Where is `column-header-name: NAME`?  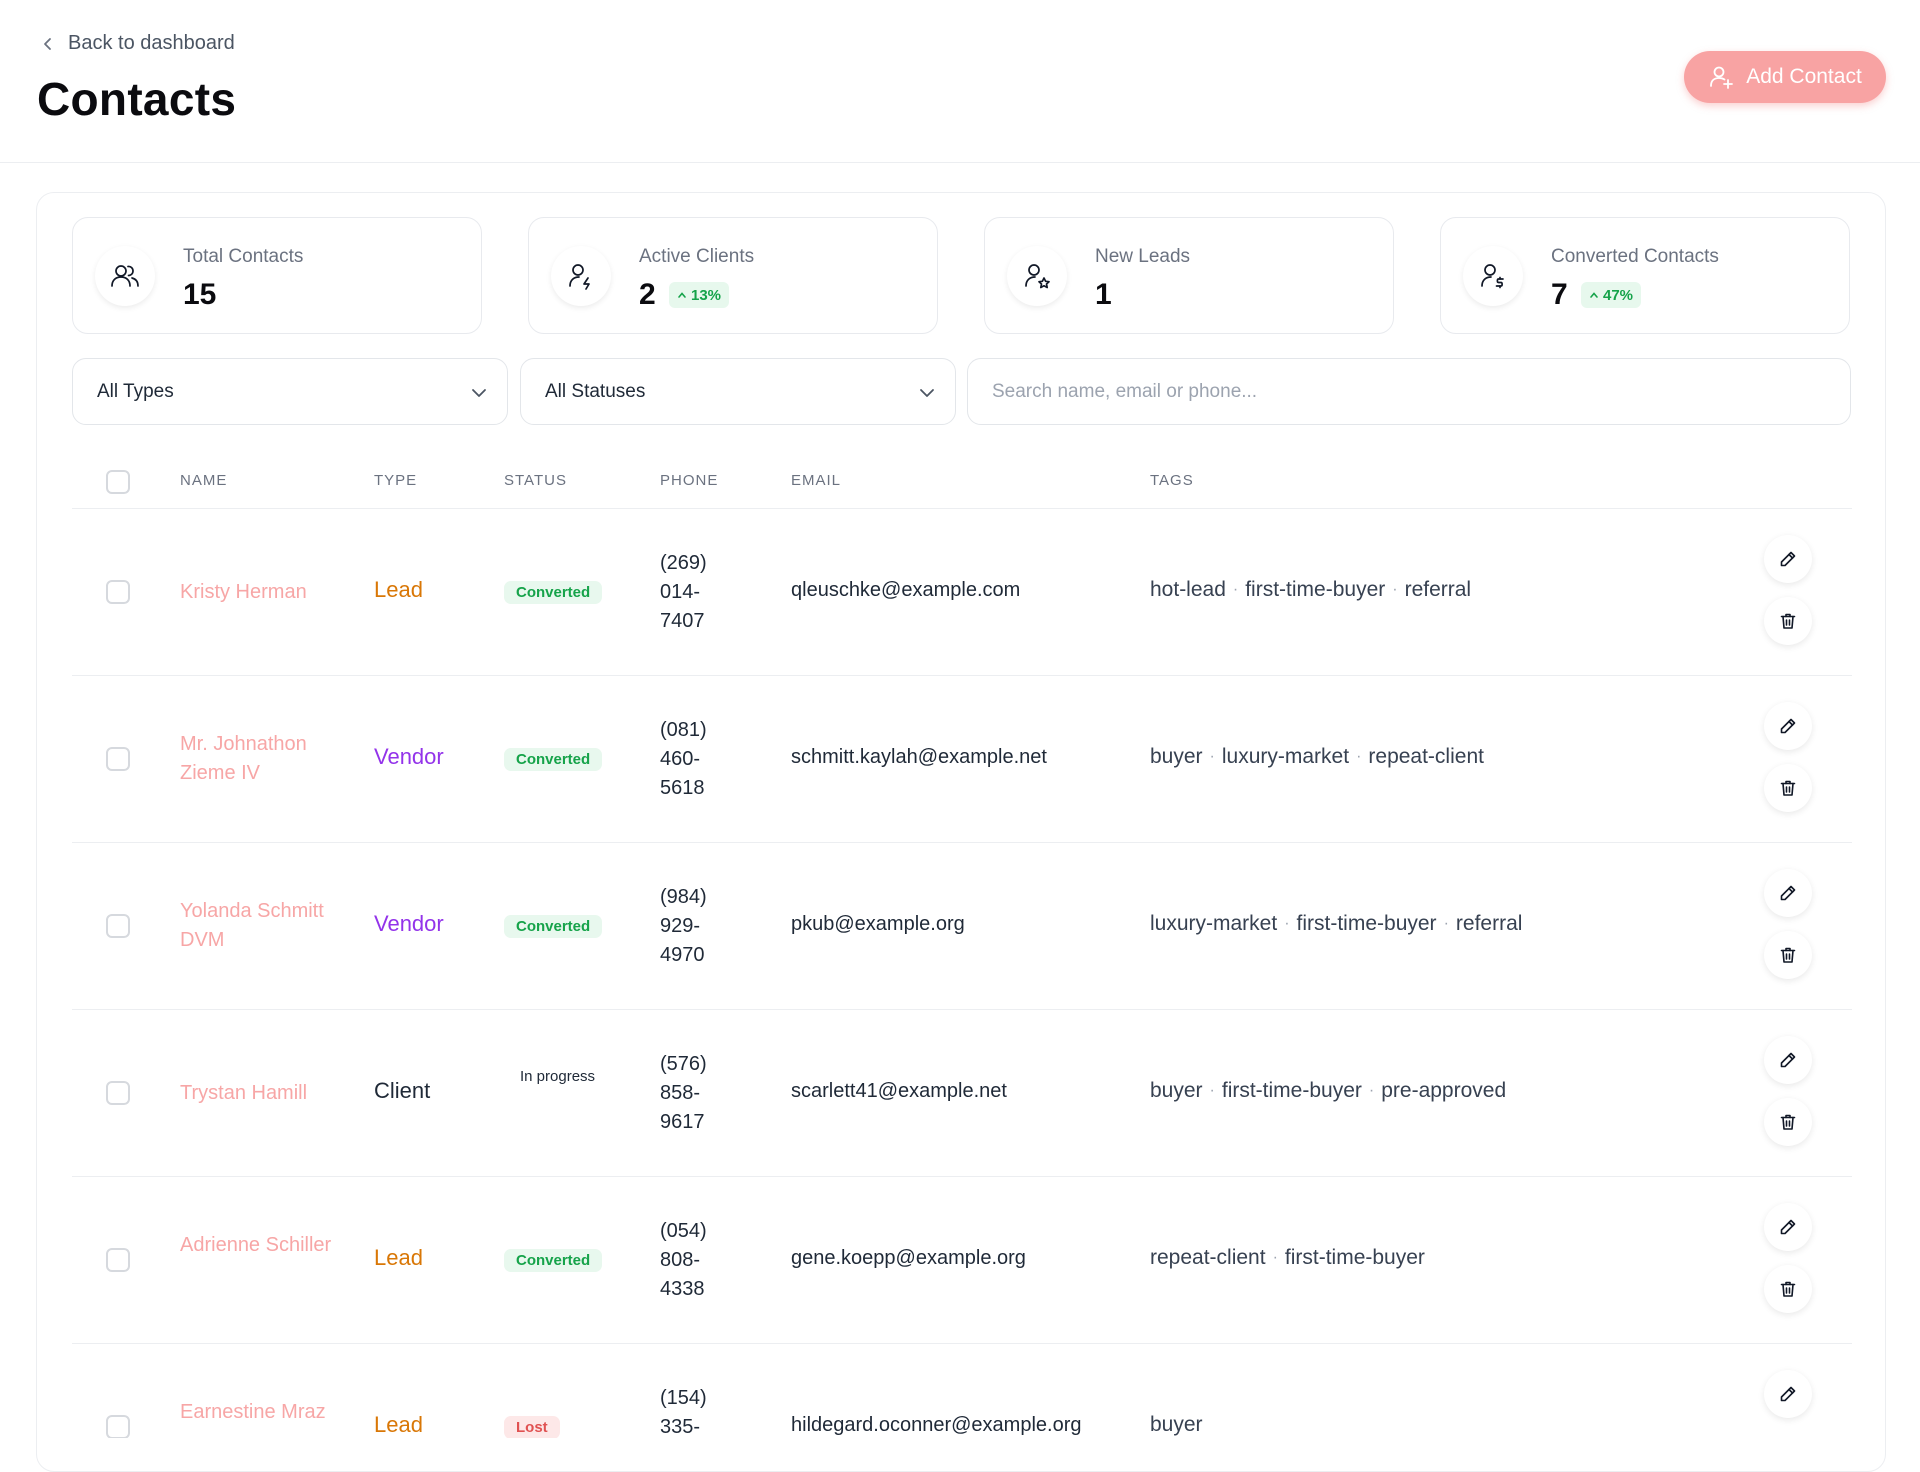 column-header-name: NAME is located at coordinates (204, 480).